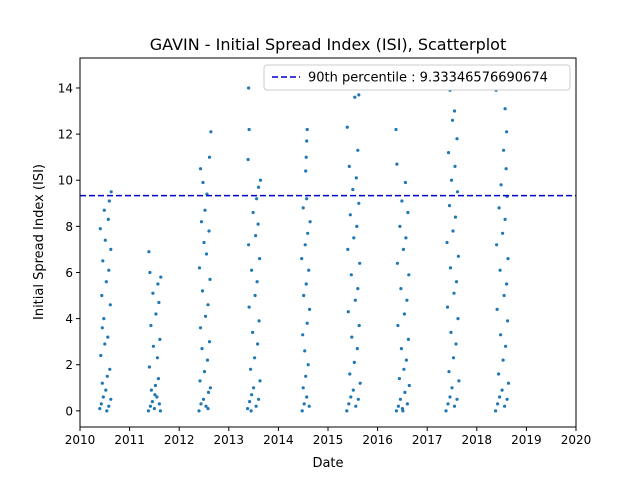 This screenshot has height=480, width=640. What do you see at coordinates (69, 365) in the screenshot?
I see `y-tick-label: 2` at bounding box center [69, 365].